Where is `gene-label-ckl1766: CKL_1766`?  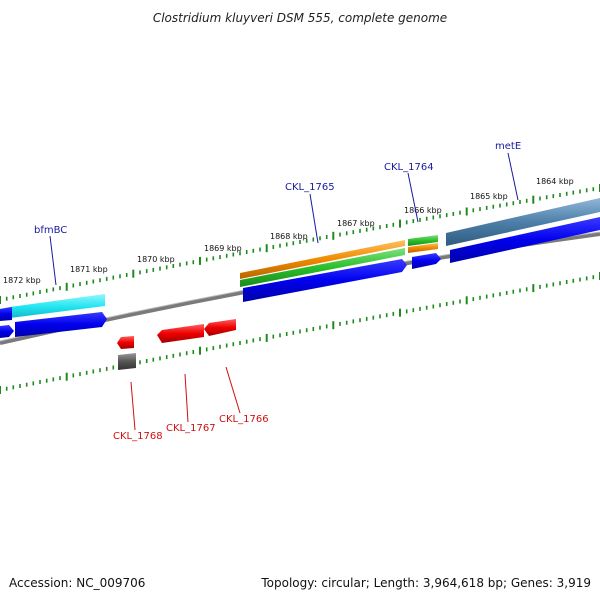 gene-label-ckl1766: CKL_1766 is located at coordinates (244, 419).